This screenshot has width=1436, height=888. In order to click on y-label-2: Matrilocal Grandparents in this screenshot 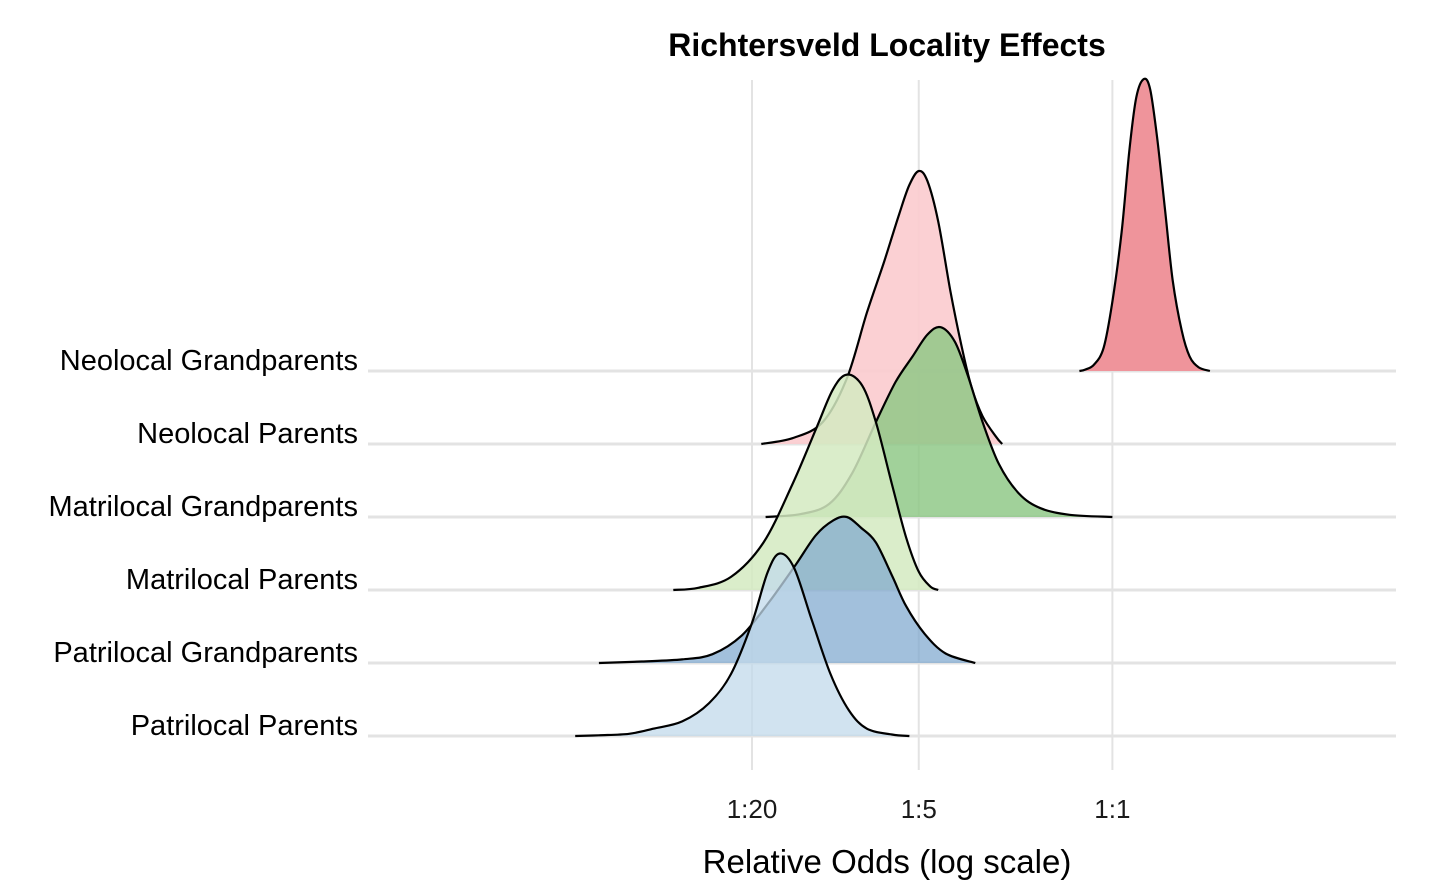, I will do `click(203, 507)`.